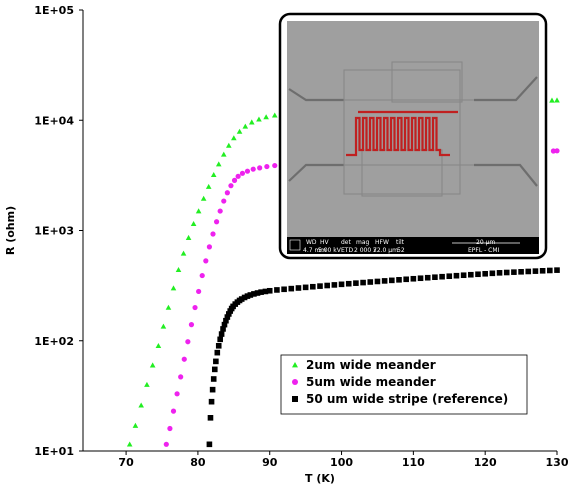 The image size is (568, 487). I want to click on y-tick-label: 1E+01, so click(54, 451).